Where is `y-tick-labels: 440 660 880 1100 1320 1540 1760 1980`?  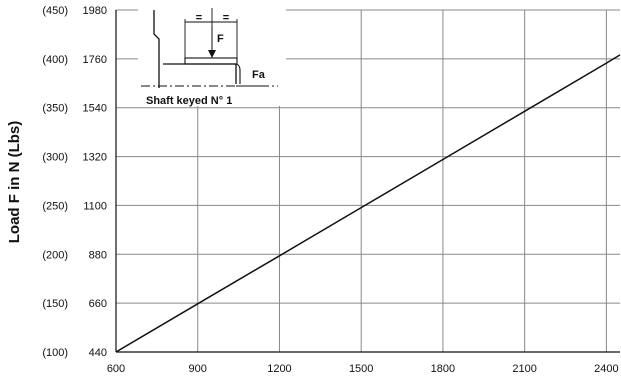
y-tick-labels: 440 660 880 1100 1320 1540 1760 1980 is located at coordinates (95, 182).